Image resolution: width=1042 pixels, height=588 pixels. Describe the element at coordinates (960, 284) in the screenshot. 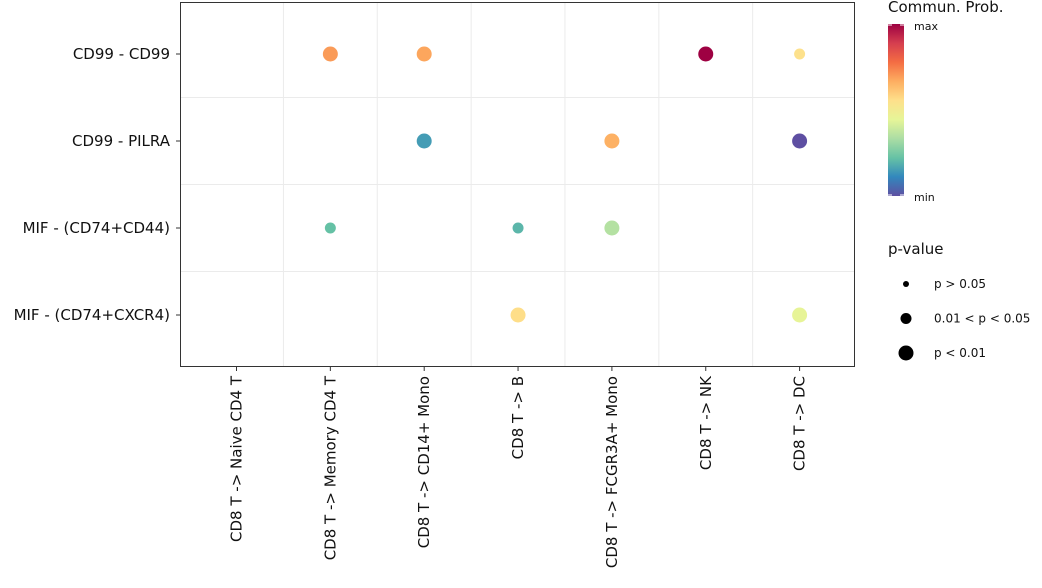

I see `size-legend-label: p > 0.05` at that location.